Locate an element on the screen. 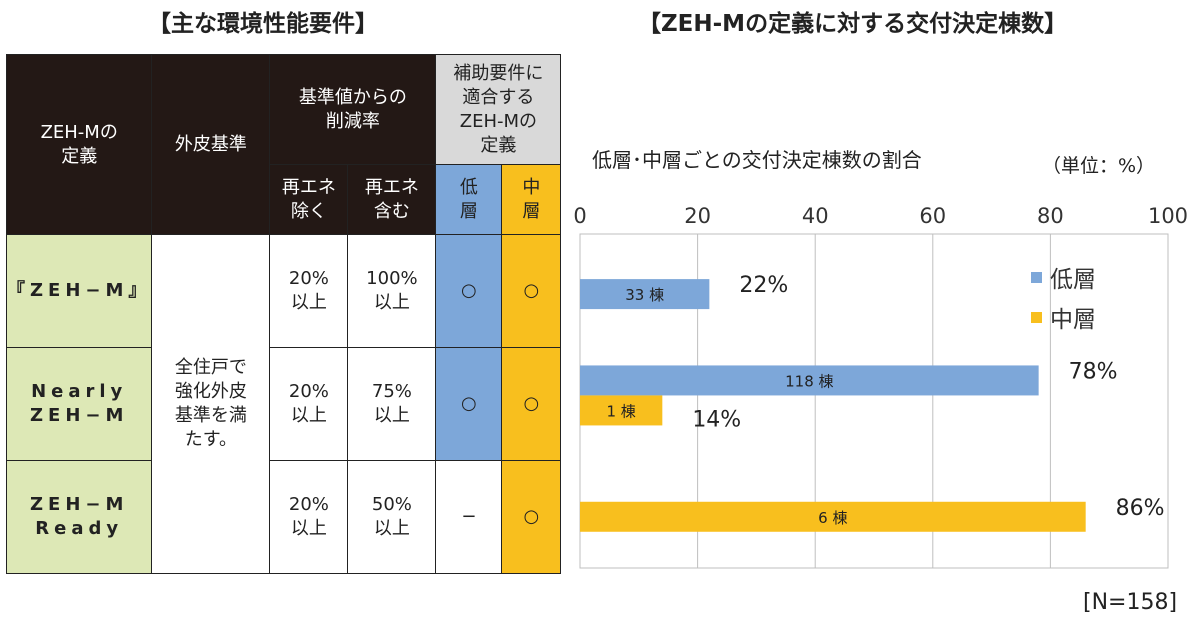  bar-percent-label: 22% is located at coordinates (763, 285).